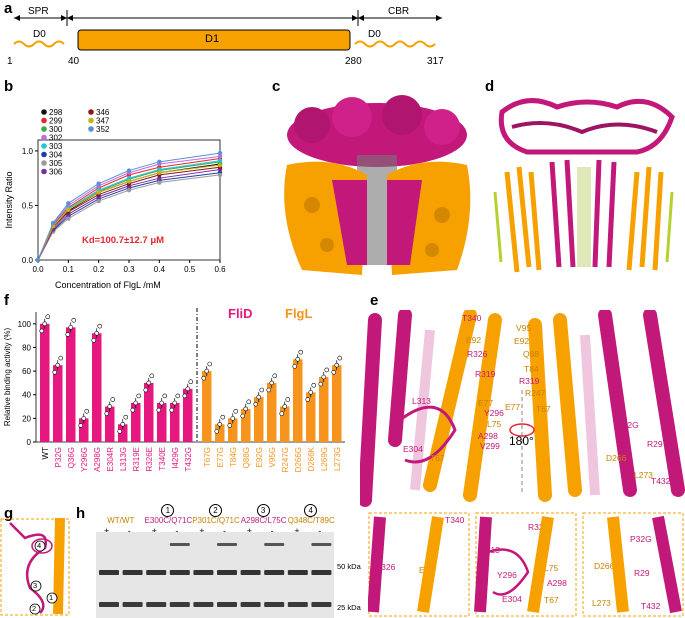 This screenshot has width=685, height=618. What do you see at coordinates (298, 400) in the screenshot?
I see `bar-D266G` at bounding box center [298, 400].